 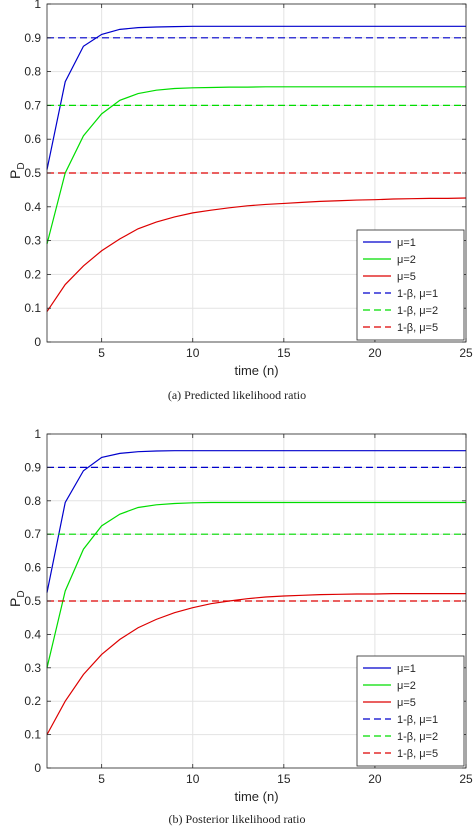 I want to click on caption-a: (a) Predicted likelihood ratio, so click(x=237, y=395).